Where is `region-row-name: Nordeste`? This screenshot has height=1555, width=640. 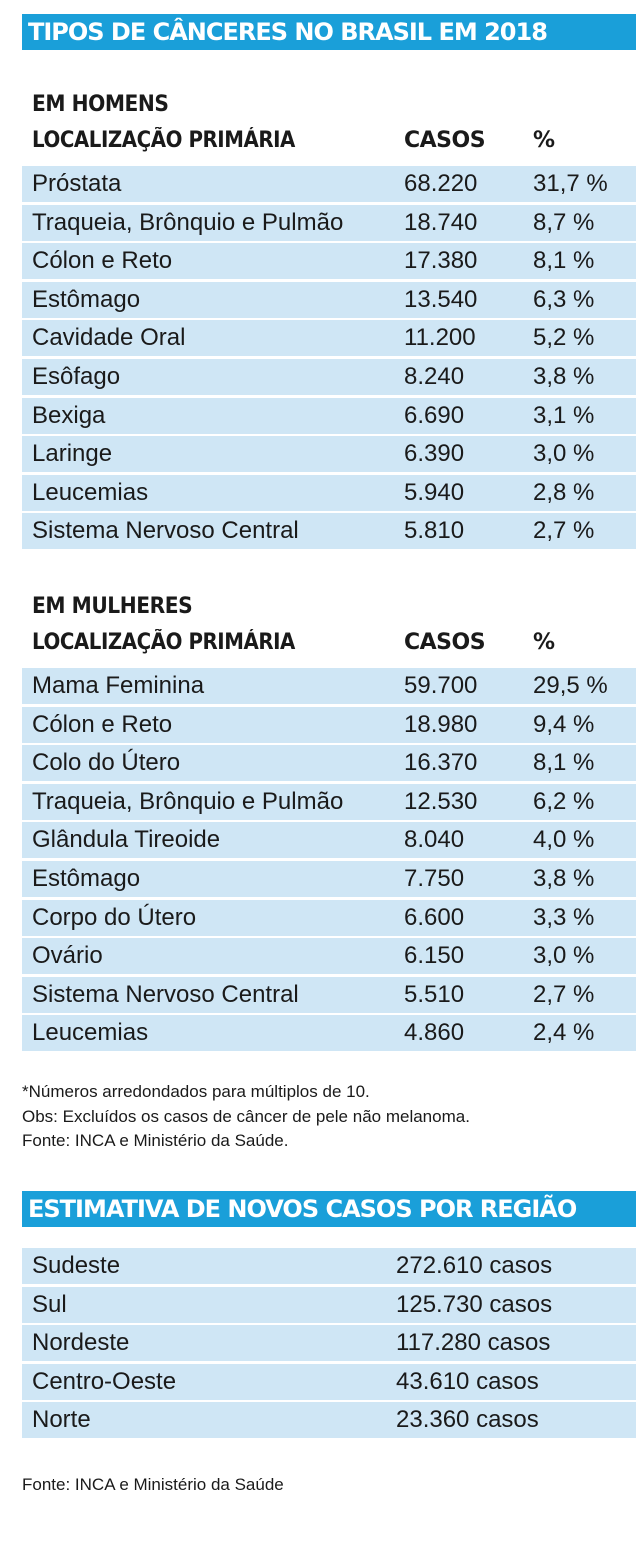 region-row-name: Nordeste is located at coordinates (81, 1343).